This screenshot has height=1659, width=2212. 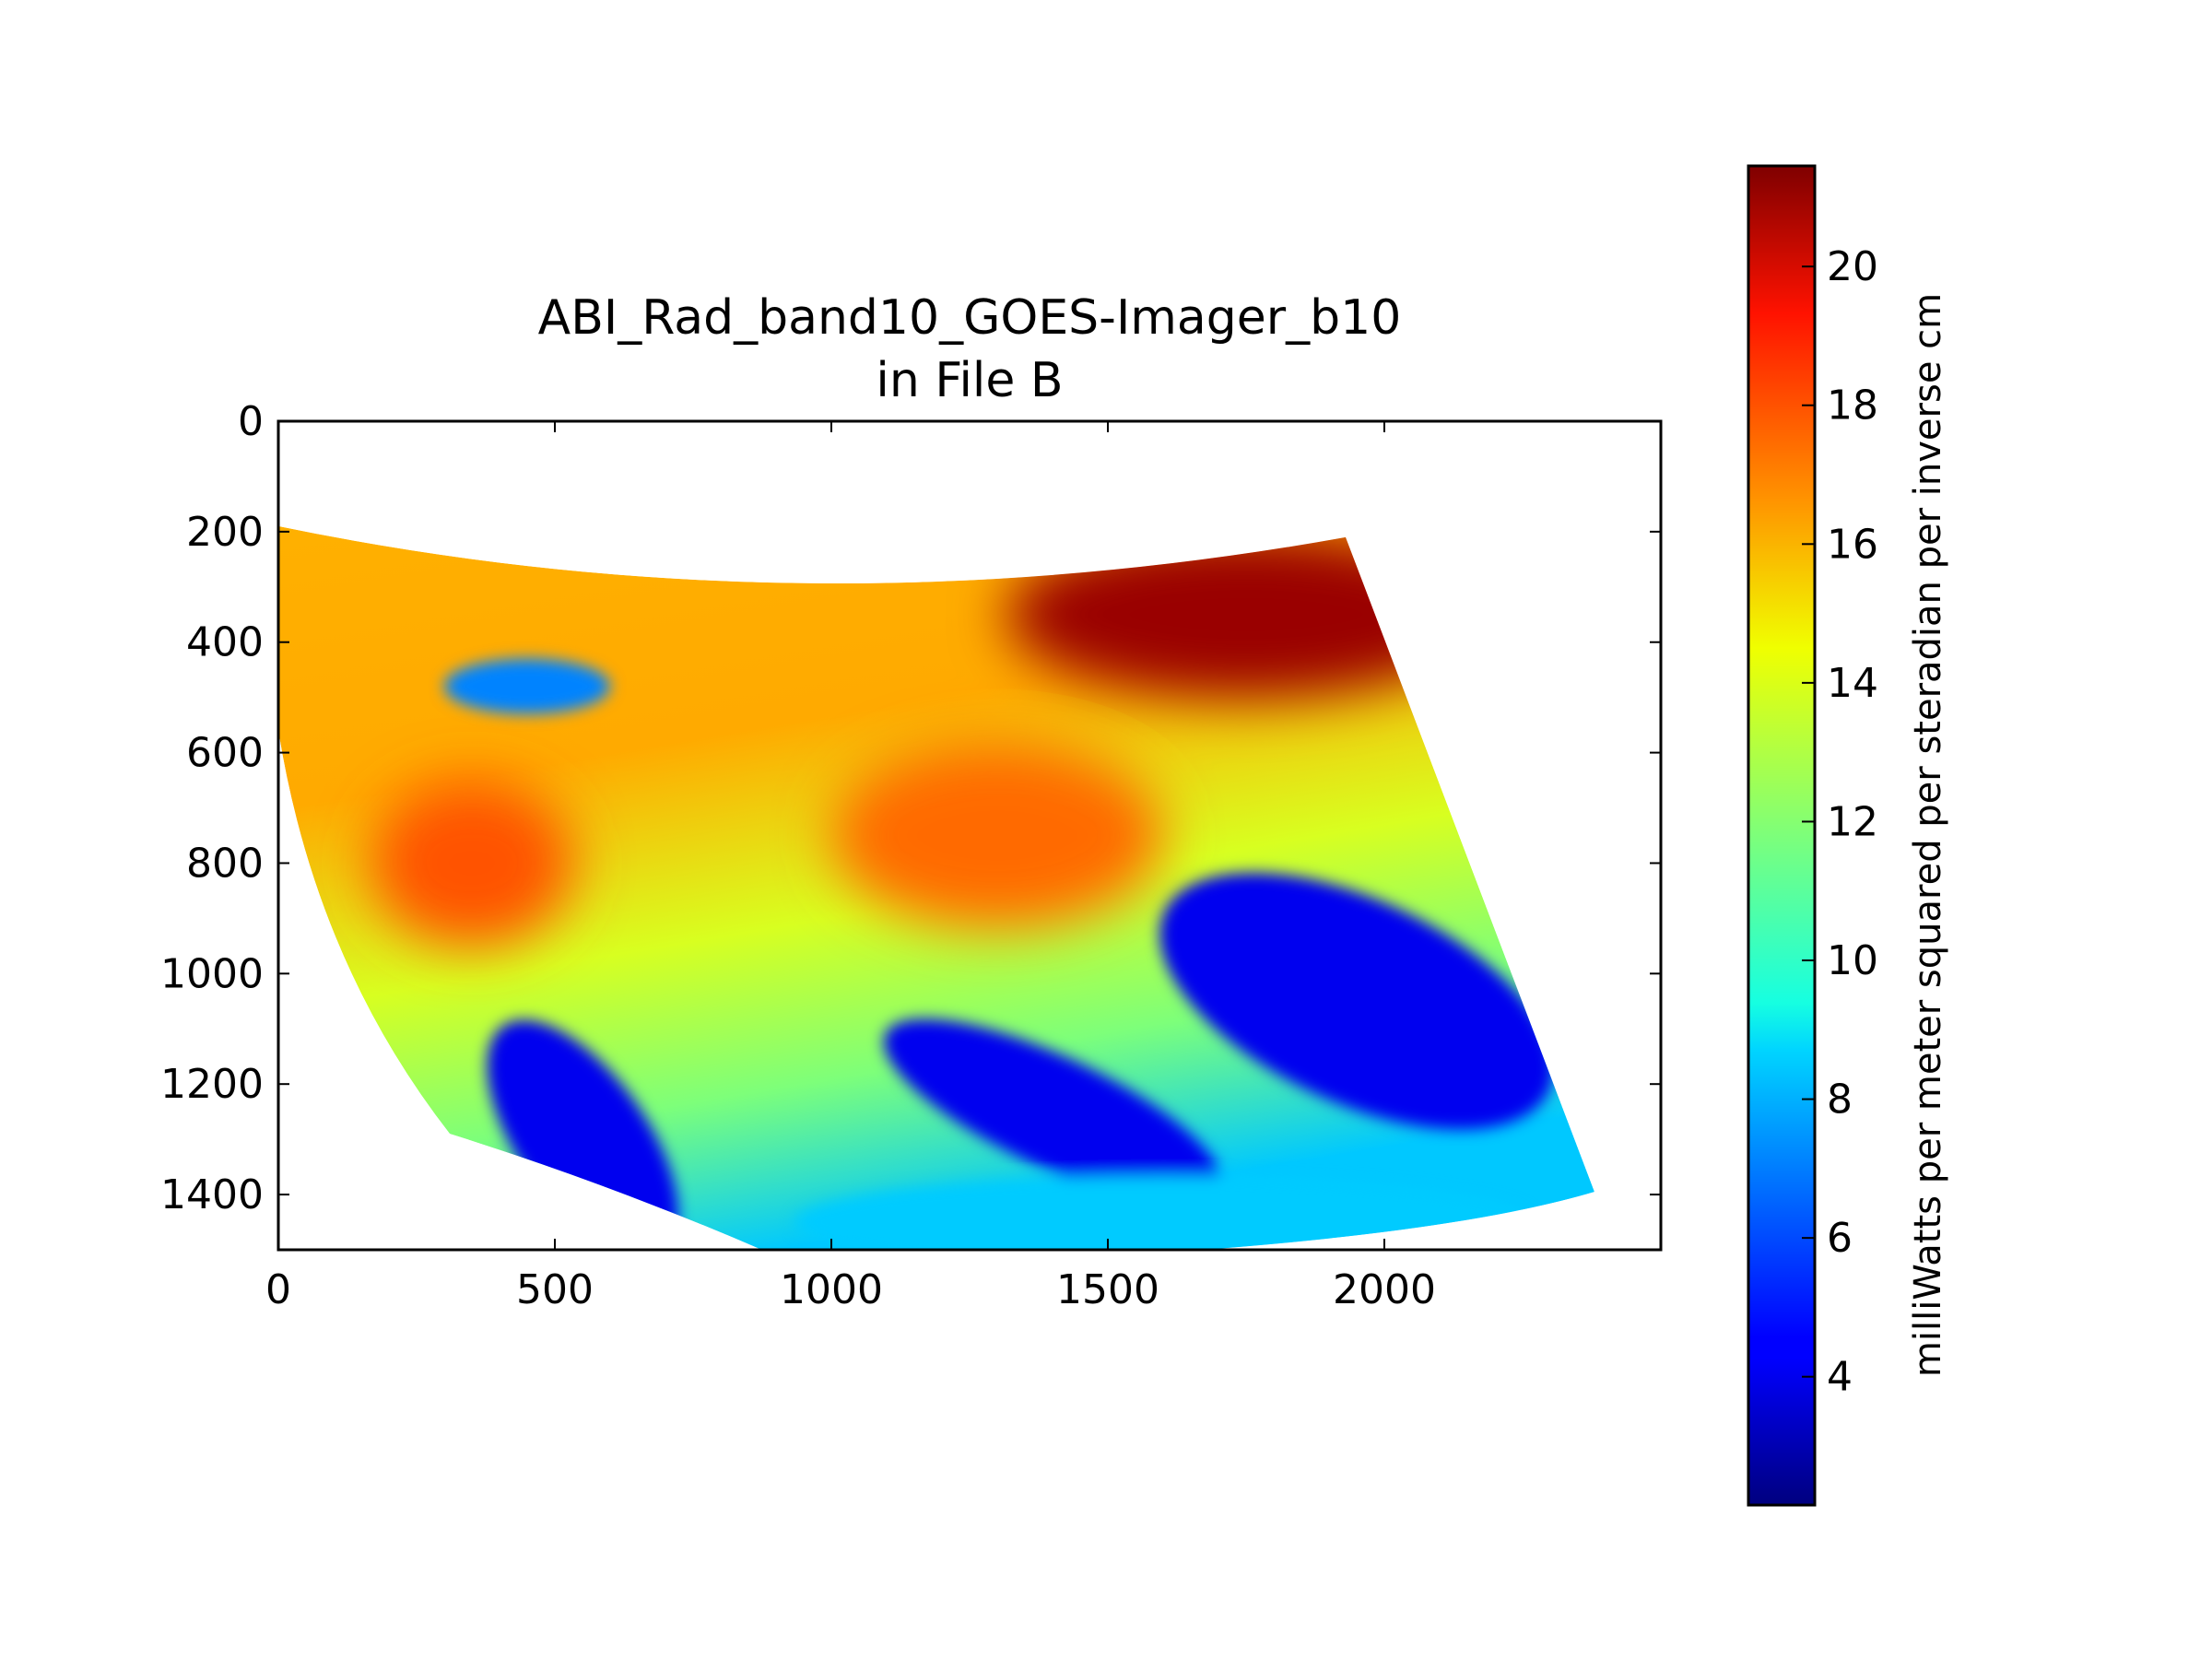 I want to click on y-tick-label: 0, so click(x=251, y=421).